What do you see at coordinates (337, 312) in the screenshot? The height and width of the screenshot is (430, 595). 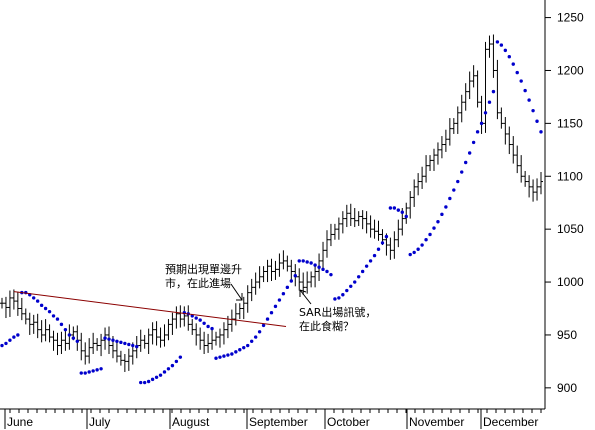 I see `exit-annotation-line-1: SAR出場訊號，` at bounding box center [337, 312].